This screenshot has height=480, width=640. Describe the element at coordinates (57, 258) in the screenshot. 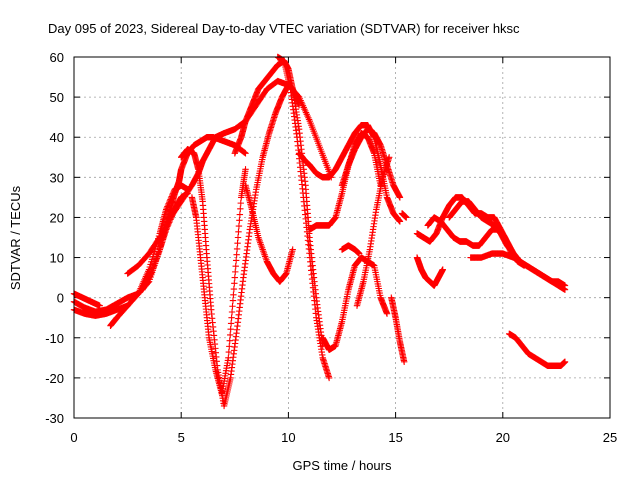

I see `y-tick-label: 10` at that location.